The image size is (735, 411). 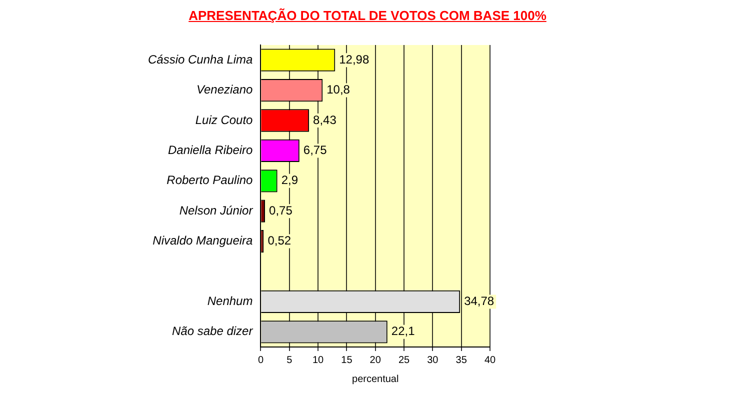 I want to click on y-tick-label: Nivaldo Mangueira, so click(x=203, y=241).